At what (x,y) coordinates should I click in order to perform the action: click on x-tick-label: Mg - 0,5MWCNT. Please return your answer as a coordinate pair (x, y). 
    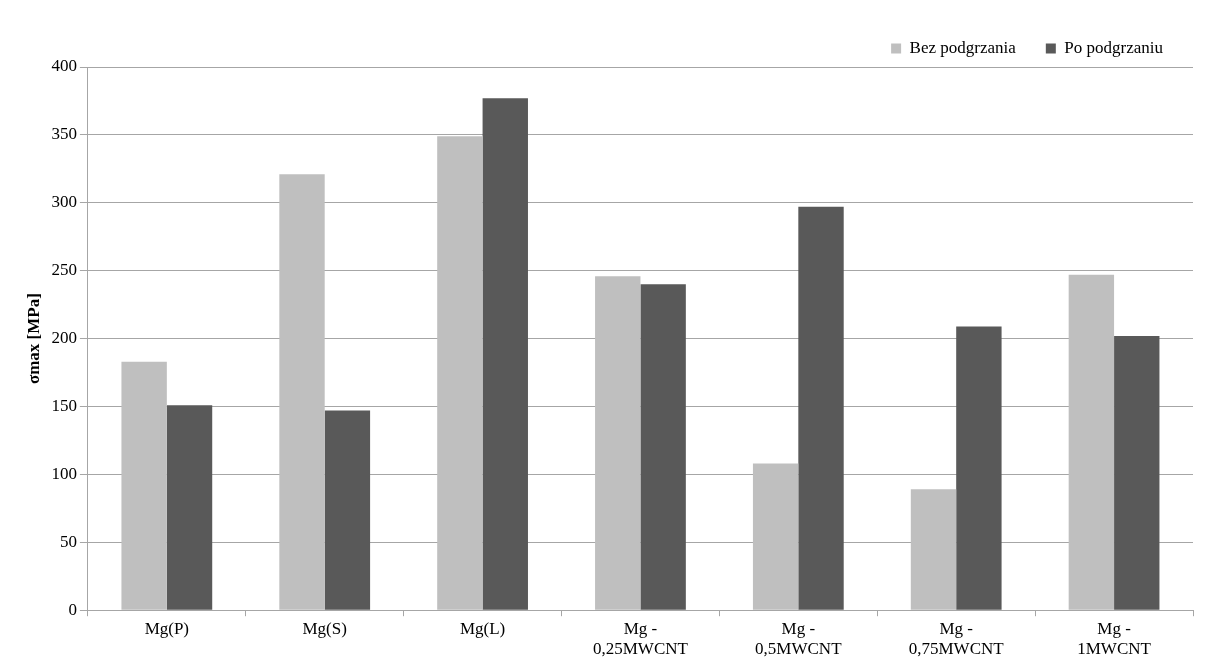
    Looking at the image, I should click on (799, 638).